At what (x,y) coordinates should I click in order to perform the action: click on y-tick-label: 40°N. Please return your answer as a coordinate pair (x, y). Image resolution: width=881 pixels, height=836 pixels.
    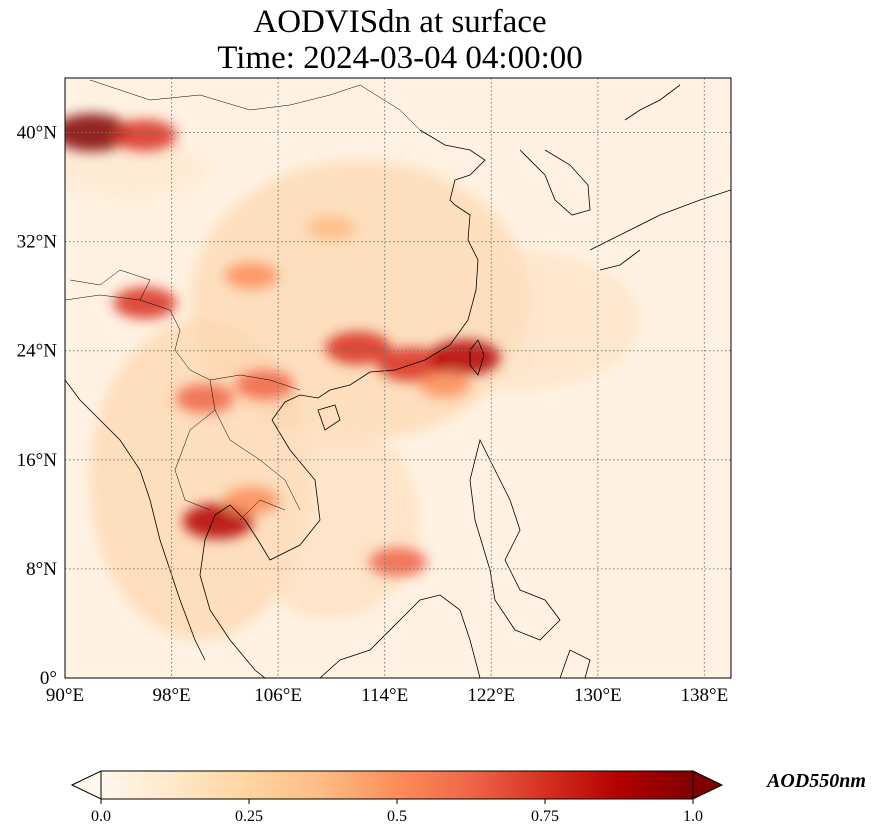
    Looking at the image, I should click on (37, 133).